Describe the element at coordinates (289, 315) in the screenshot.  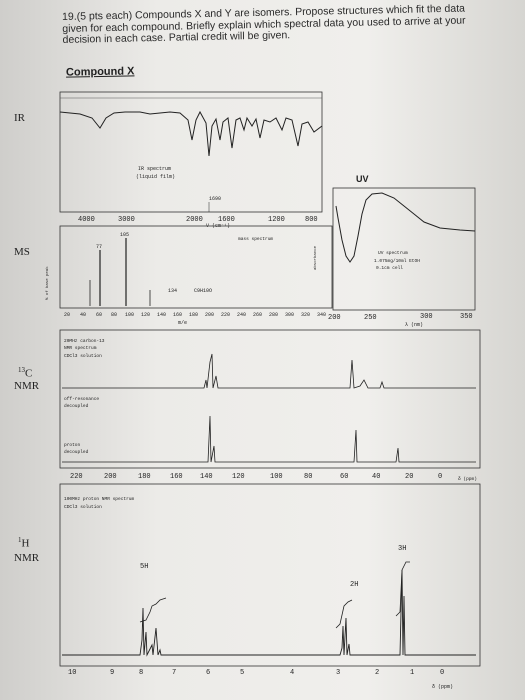
I see `ms-tick-300: 300` at that location.